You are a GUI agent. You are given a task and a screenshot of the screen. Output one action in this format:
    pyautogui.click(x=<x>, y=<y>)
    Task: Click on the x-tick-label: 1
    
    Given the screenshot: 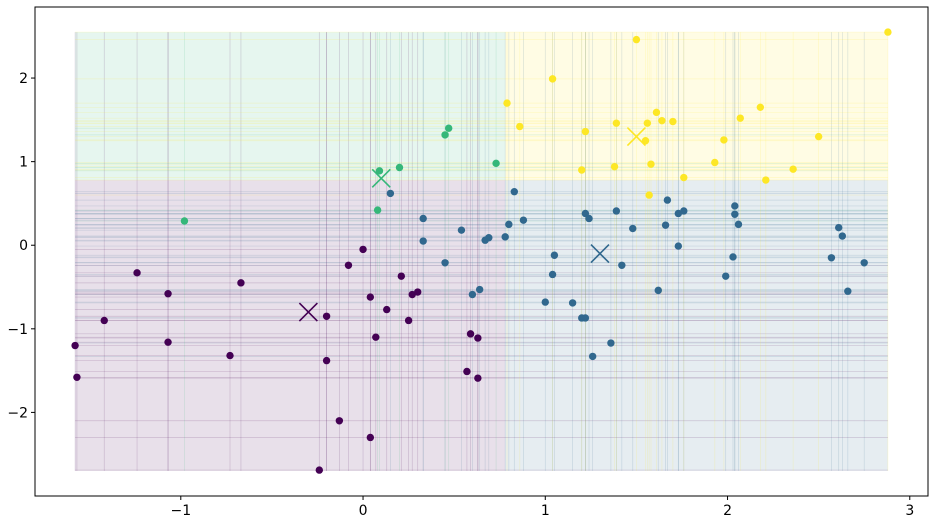 What is the action you would take?
    pyautogui.click(x=545, y=511)
    